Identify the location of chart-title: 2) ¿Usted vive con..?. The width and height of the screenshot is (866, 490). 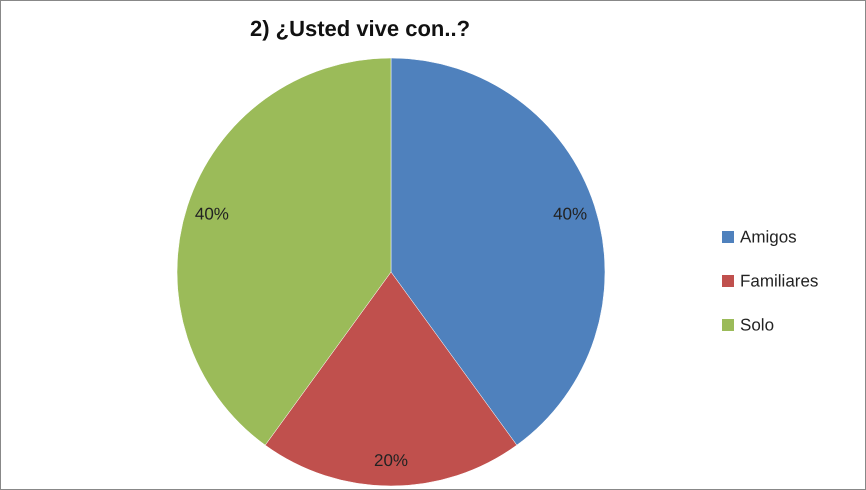
(360, 28).